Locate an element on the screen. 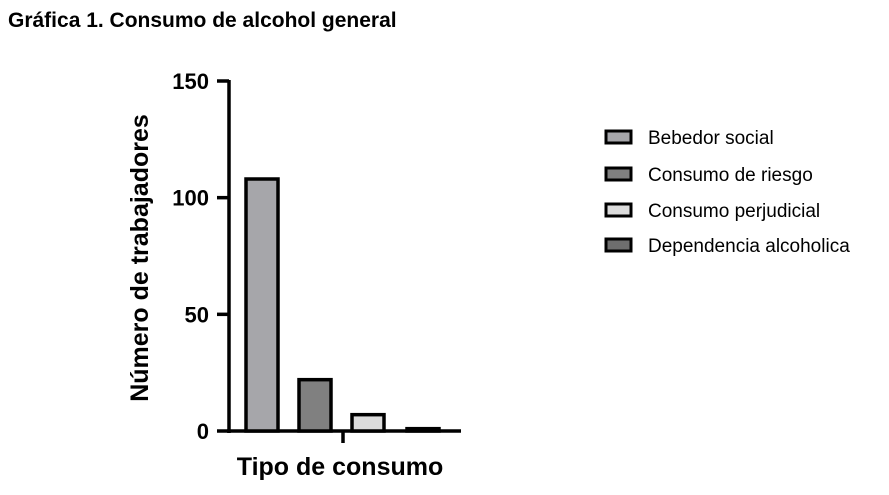  legend-item: Dependencia alcoholica is located at coordinates (727, 246).